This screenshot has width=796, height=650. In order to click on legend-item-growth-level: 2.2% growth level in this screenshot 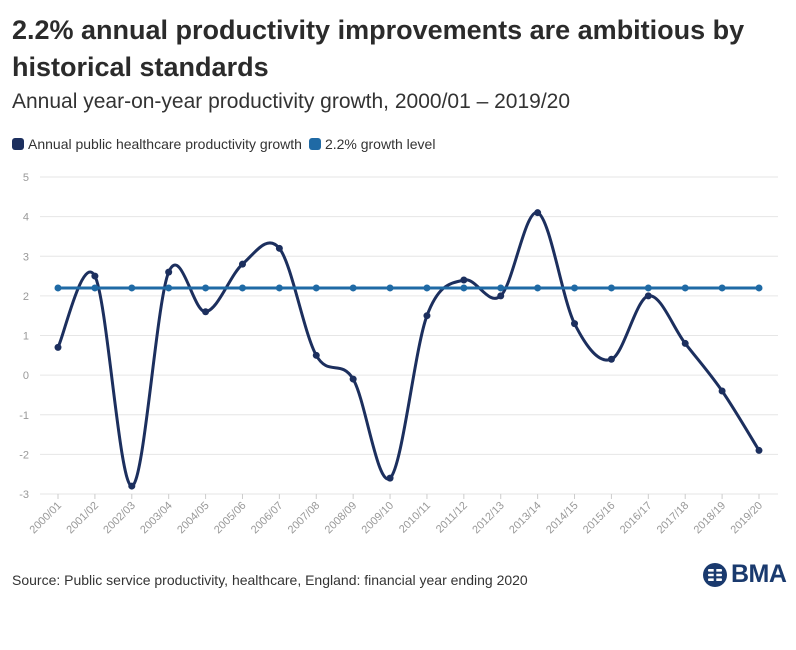, I will do `click(372, 144)`.